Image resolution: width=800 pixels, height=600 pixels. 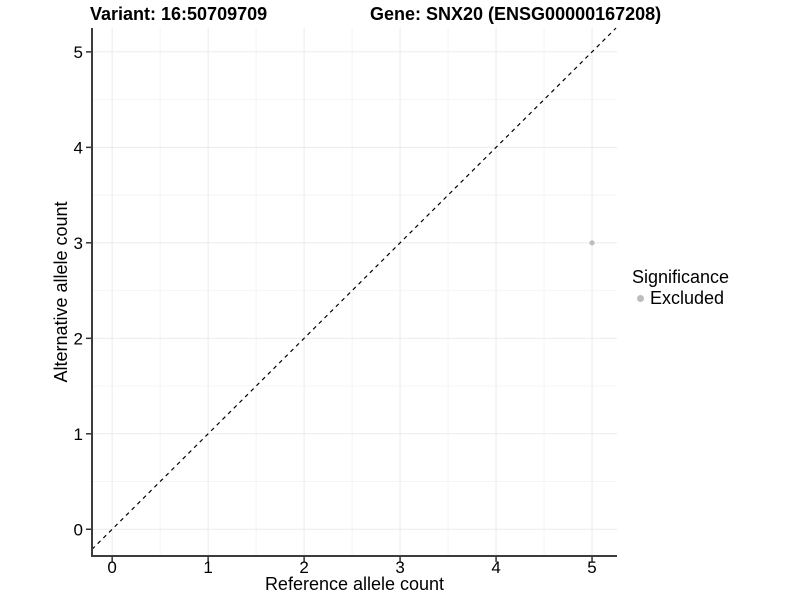 I want to click on x-tick-label: 2, so click(x=303, y=567).